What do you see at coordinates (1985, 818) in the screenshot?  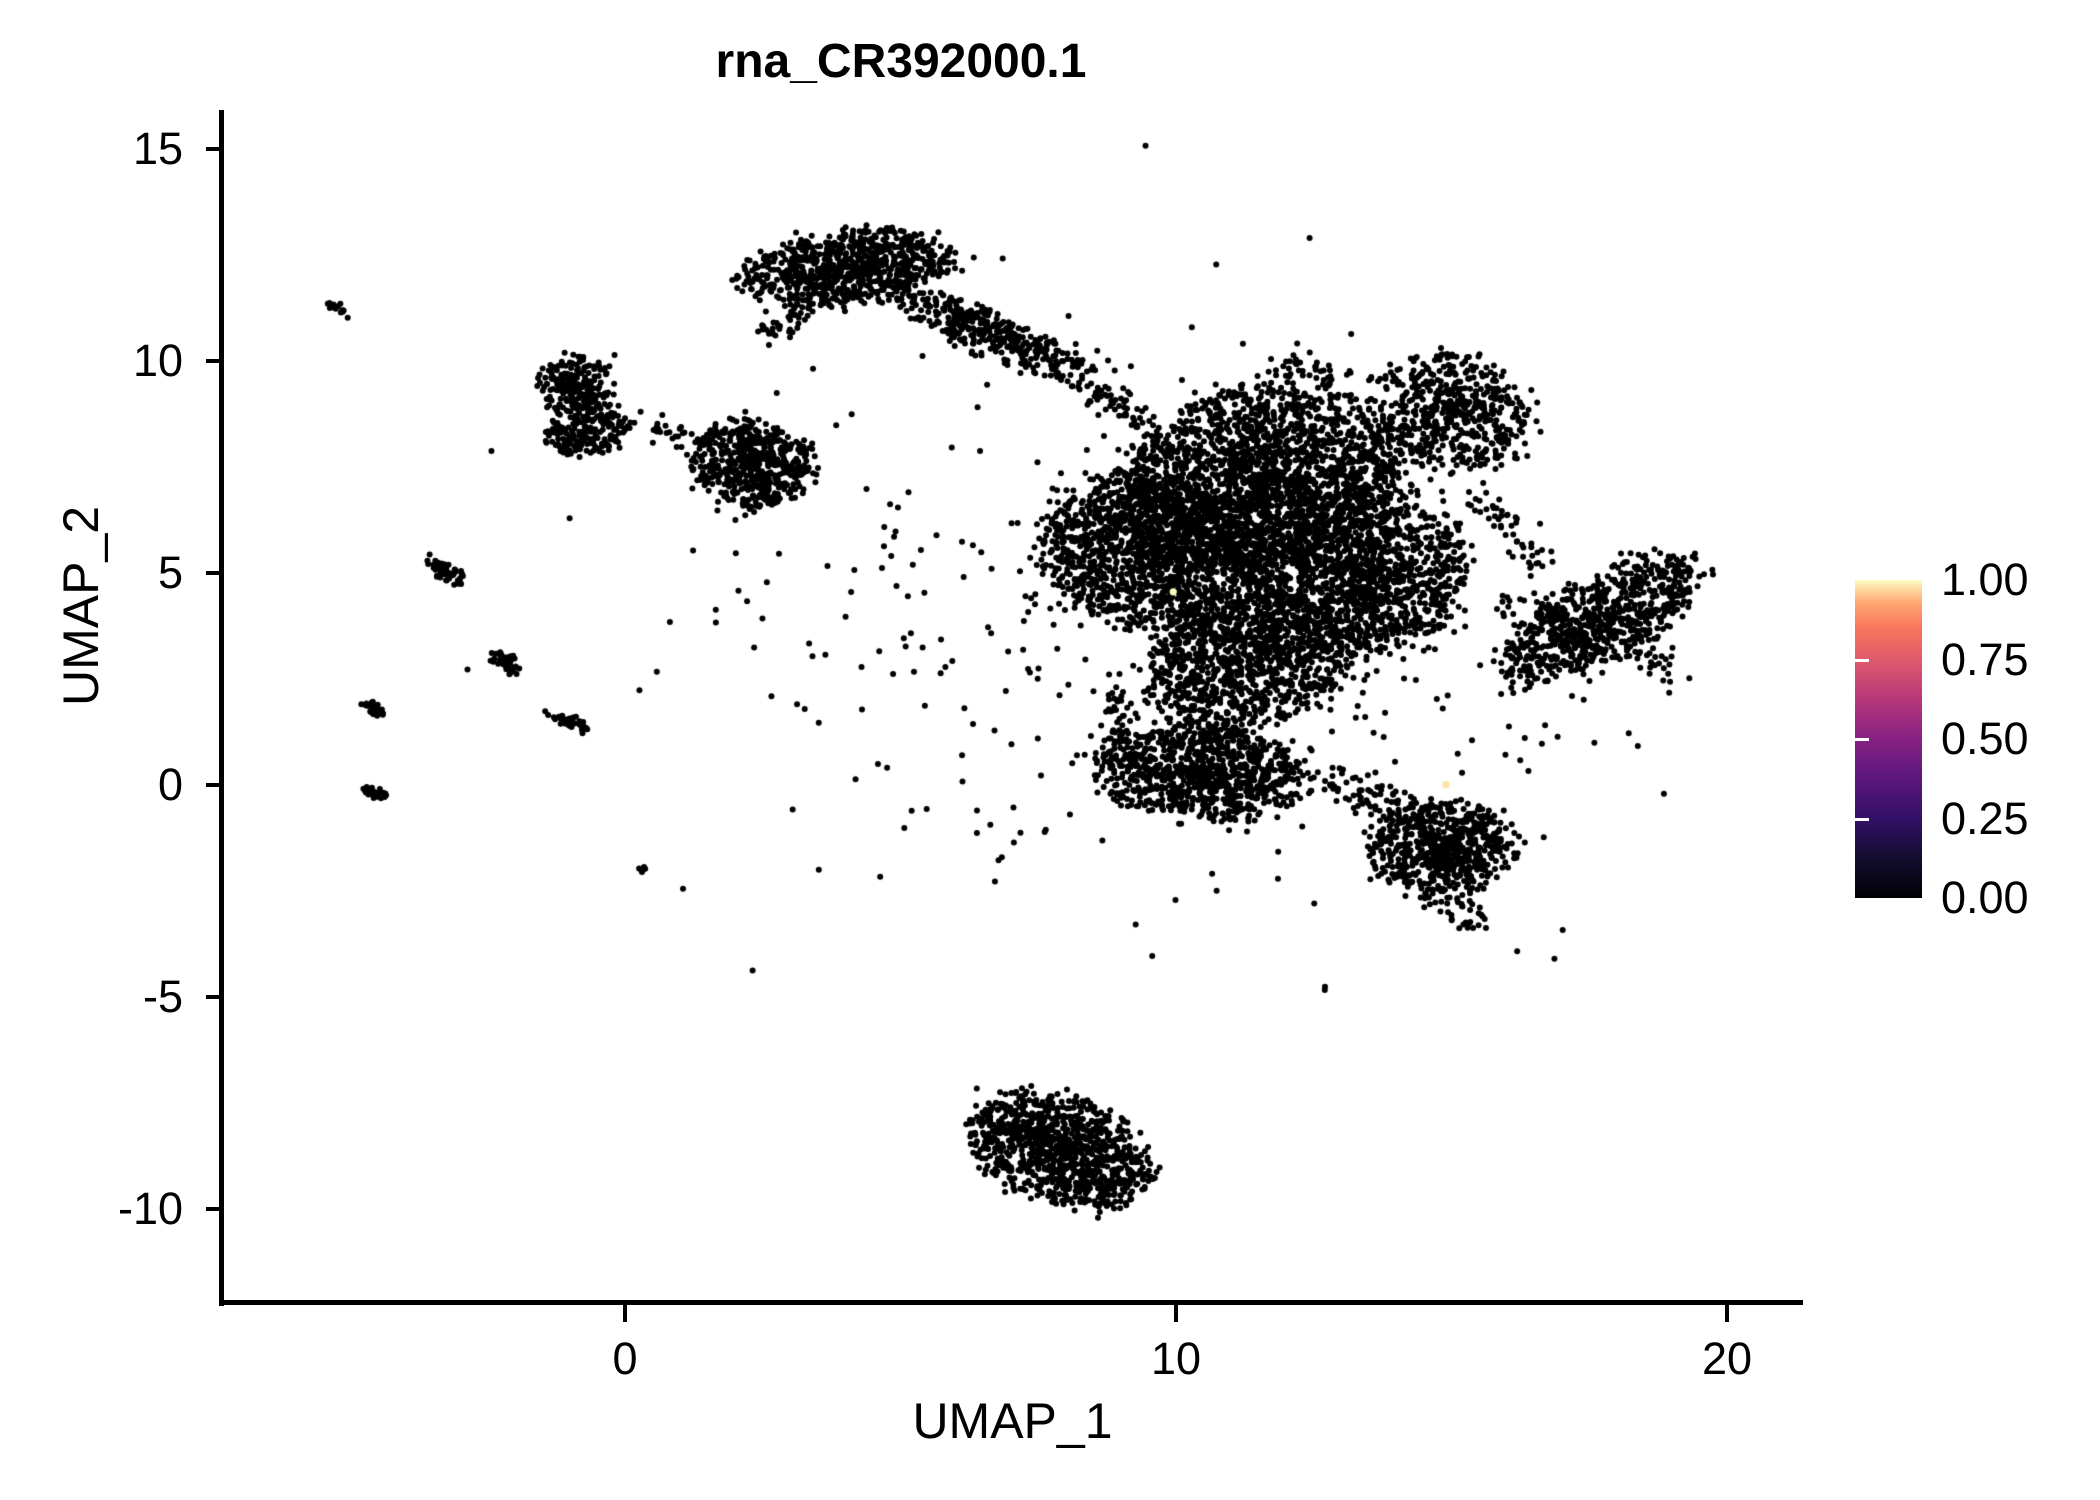 I see `colorbar-tick-label: 0.25` at bounding box center [1985, 818].